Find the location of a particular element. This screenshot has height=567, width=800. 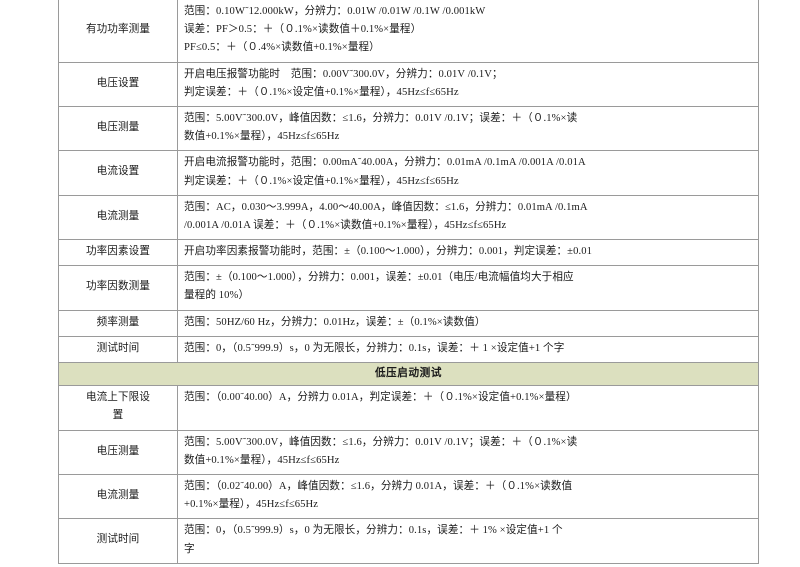

row-label: 电压设置 is located at coordinates (118, 84).